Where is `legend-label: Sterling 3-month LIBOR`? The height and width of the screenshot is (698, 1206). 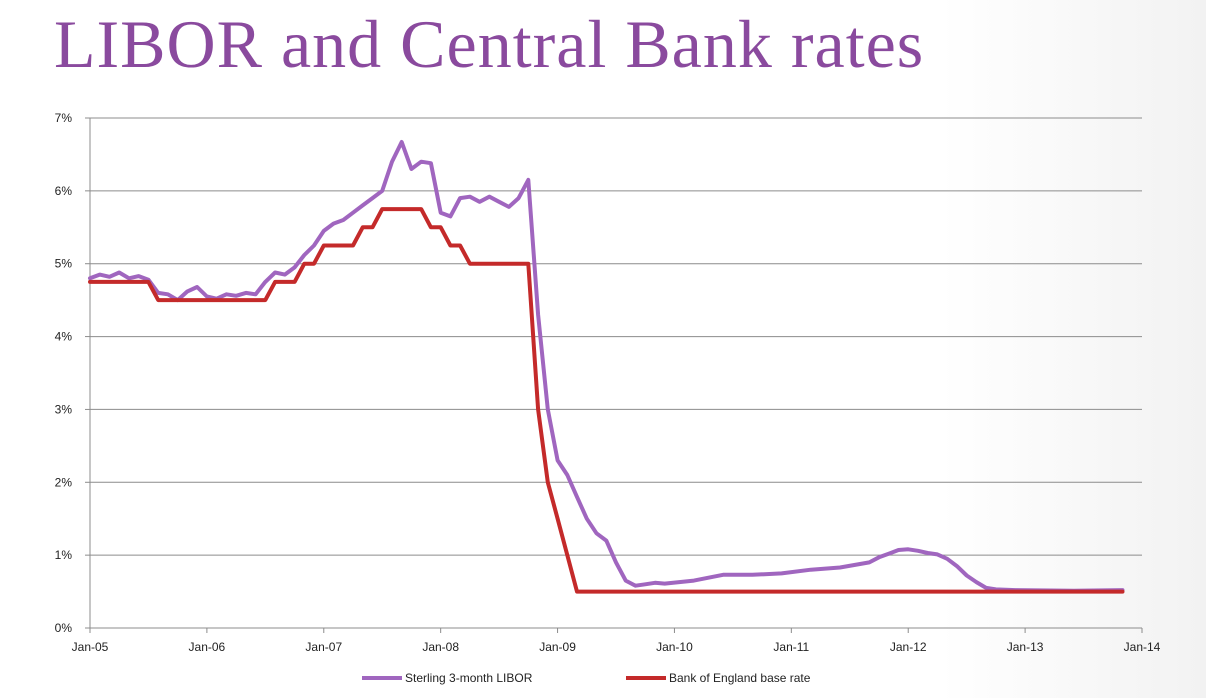
legend-label: Sterling 3-month LIBOR is located at coordinates (469, 678).